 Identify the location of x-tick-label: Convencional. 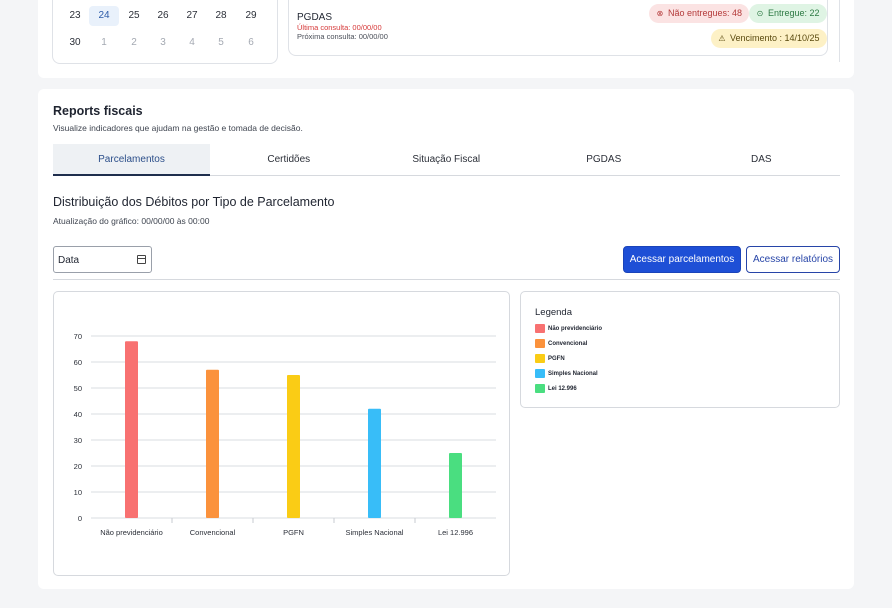
(213, 532).